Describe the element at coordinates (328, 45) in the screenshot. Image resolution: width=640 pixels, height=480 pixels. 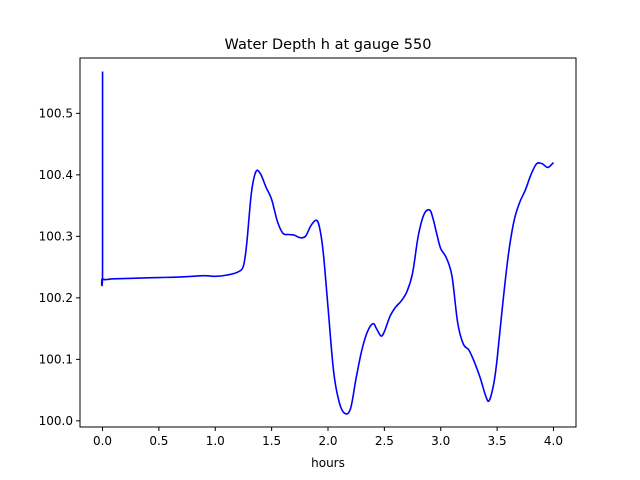
I see `chart-title: Water Depth h at gauge 550` at that location.